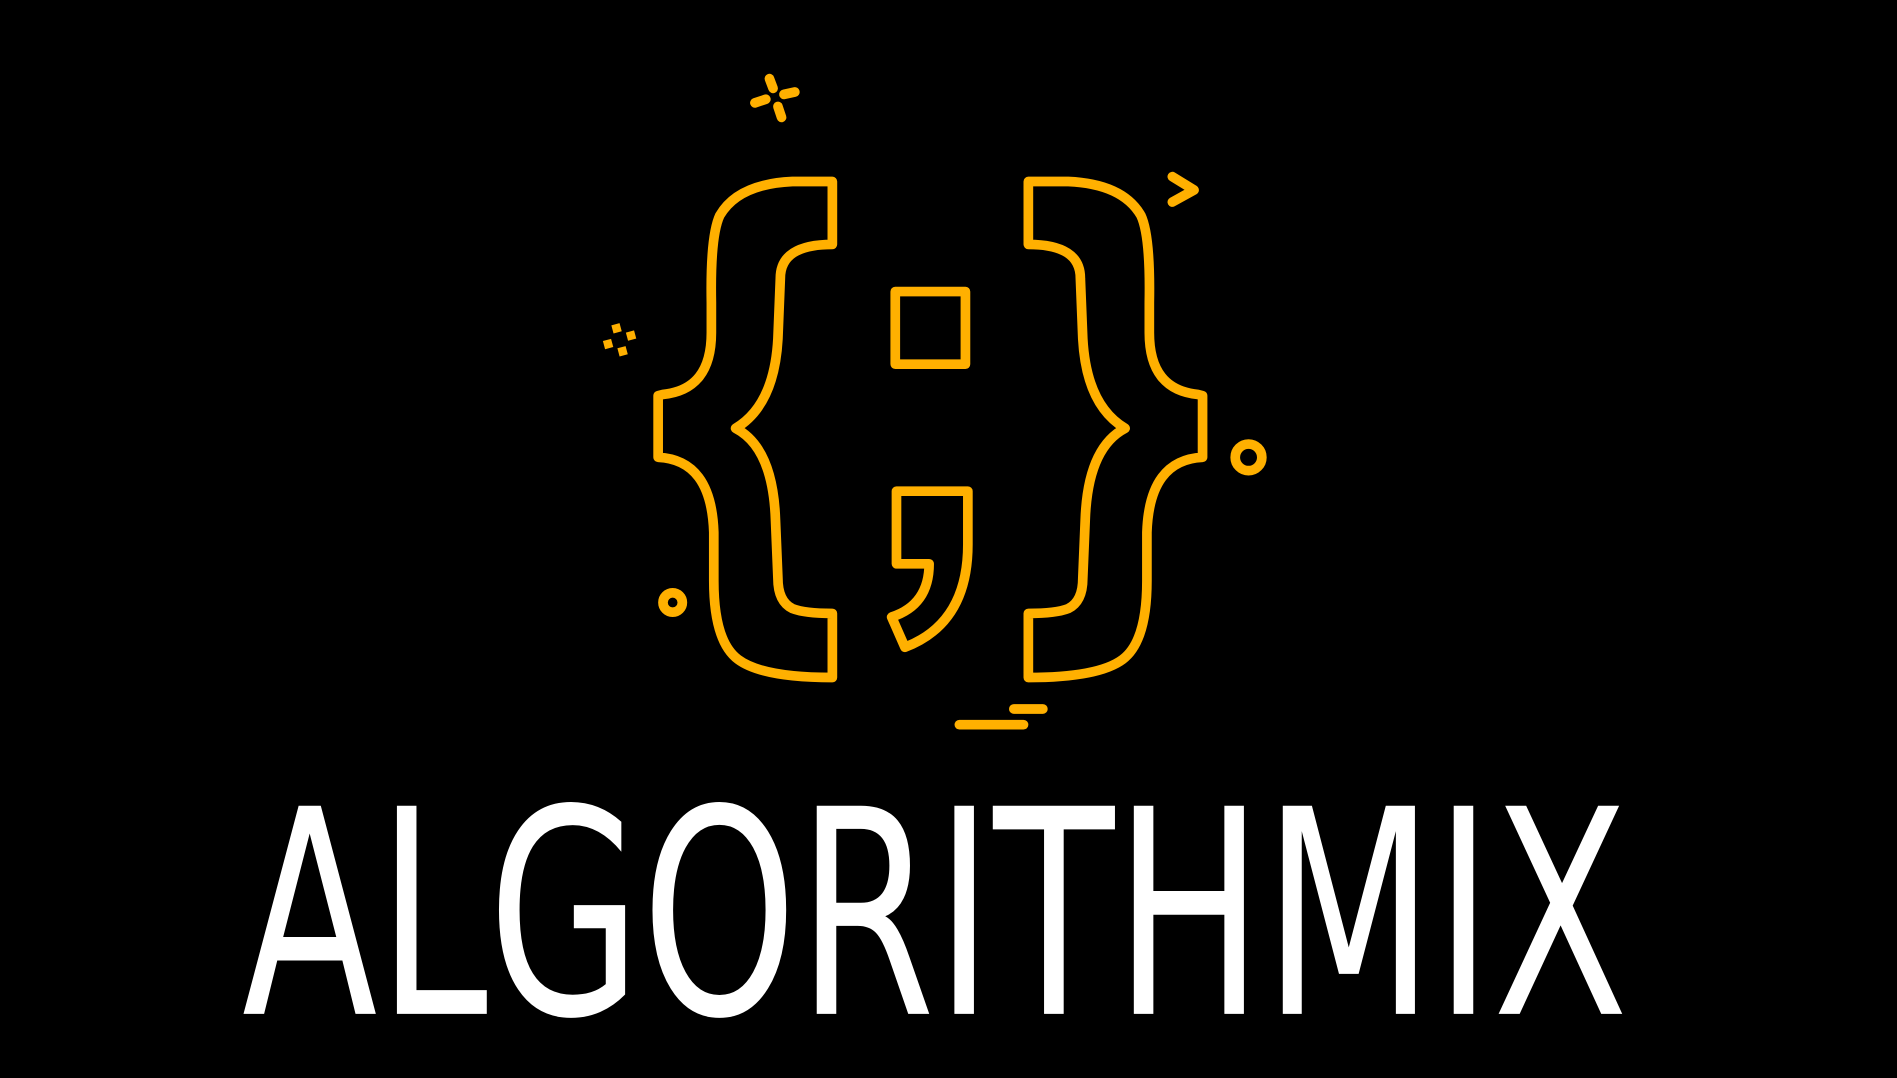  What do you see at coordinates (619, 340) in the screenshot?
I see `sparkle-small` at bounding box center [619, 340].